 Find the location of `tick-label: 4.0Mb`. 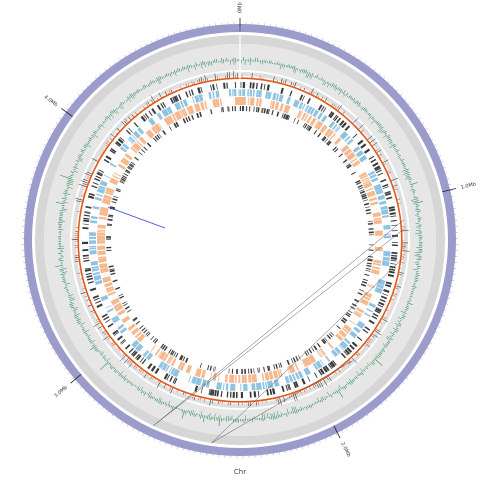

tick-label: 4.0Mb is located at coordinates (51, 101).